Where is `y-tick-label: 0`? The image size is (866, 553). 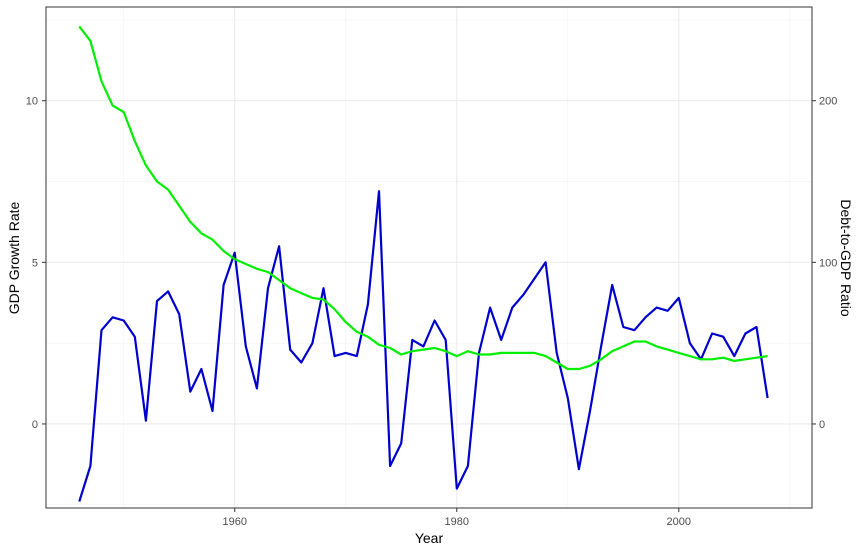
y-tick-label: 0 is located at coordinates (35, 425).